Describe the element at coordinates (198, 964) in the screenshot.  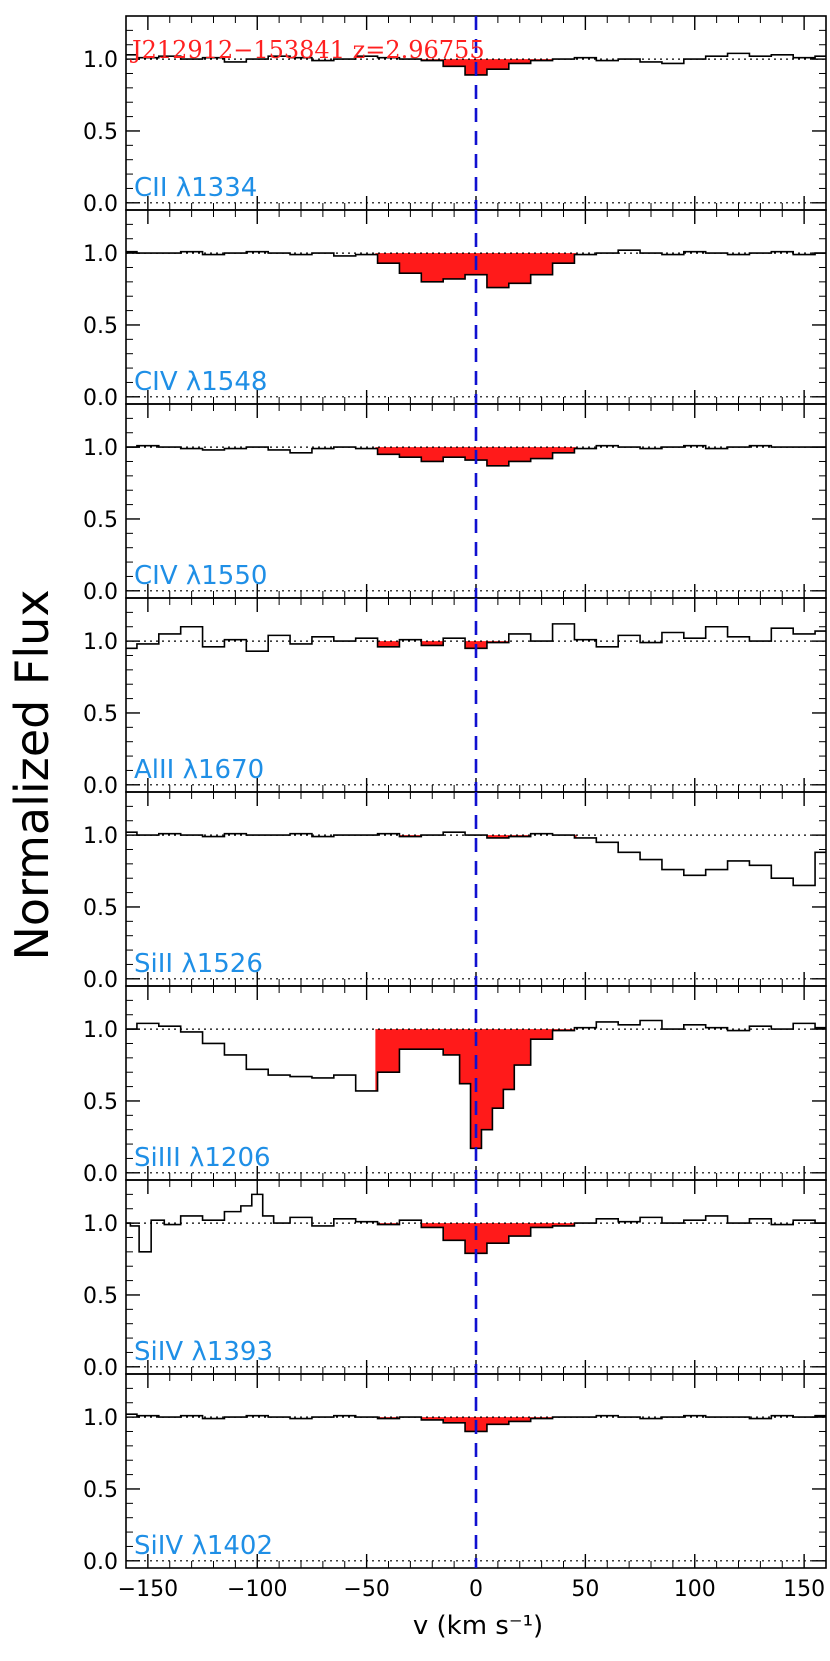
I see `transition-label: SiII λ1526` at that location.